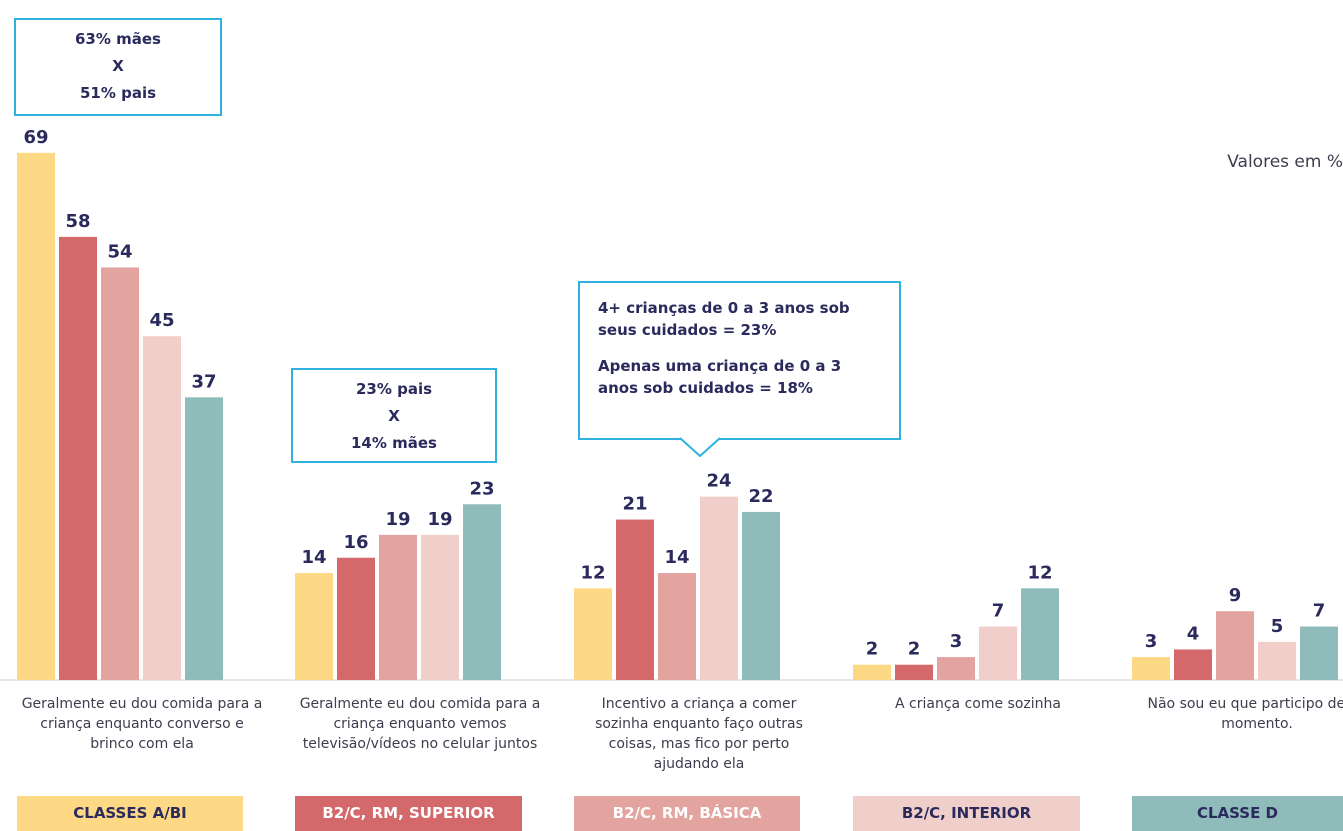 This screenshot has height=831, width=1343. Describe the element at coordinates (355, 542) in the screenshot. I see `value-label: 16` at that location.